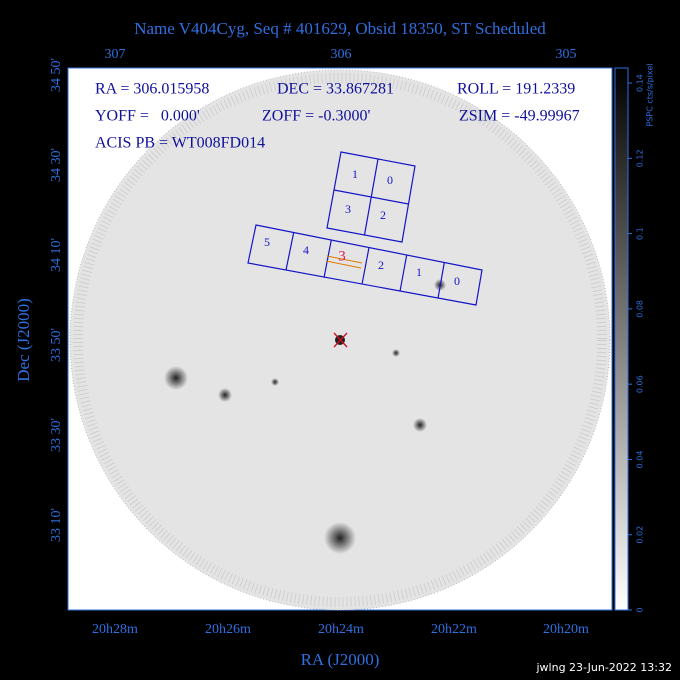 This screenshot has width=680, height=680. Describe the element at coordinates (383, 215) in the screenshot. I see `acis-i-chip-label: 2` at that location.